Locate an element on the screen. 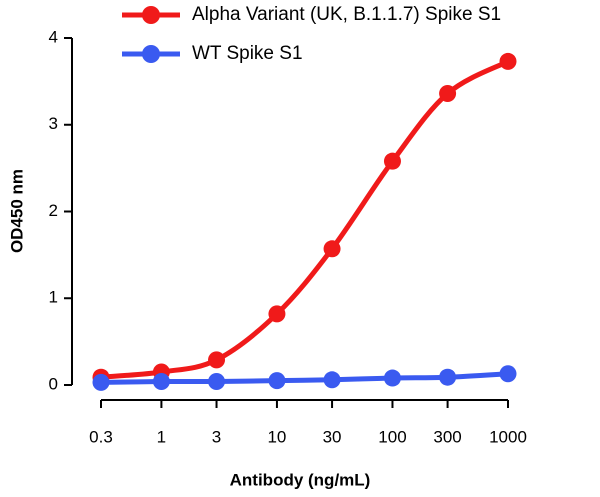 This screenshot has height=497, width=600. y-tick-label: 4 is located at coordinates (53, 36).